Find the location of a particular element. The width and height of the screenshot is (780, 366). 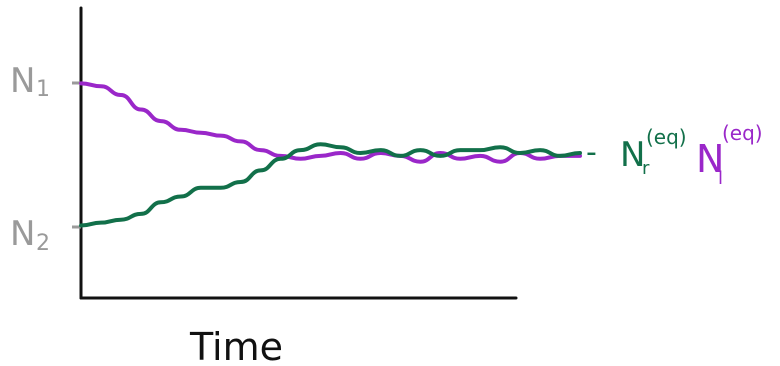

legend-green: - N r (eq) is located at coordinates (636, 152).